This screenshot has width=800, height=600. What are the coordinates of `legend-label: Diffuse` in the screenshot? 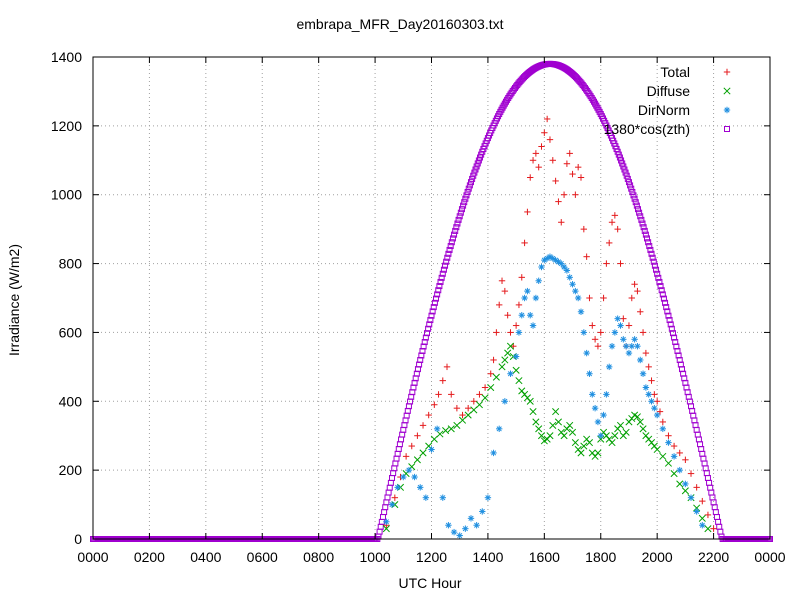 It's located at (669, 91).